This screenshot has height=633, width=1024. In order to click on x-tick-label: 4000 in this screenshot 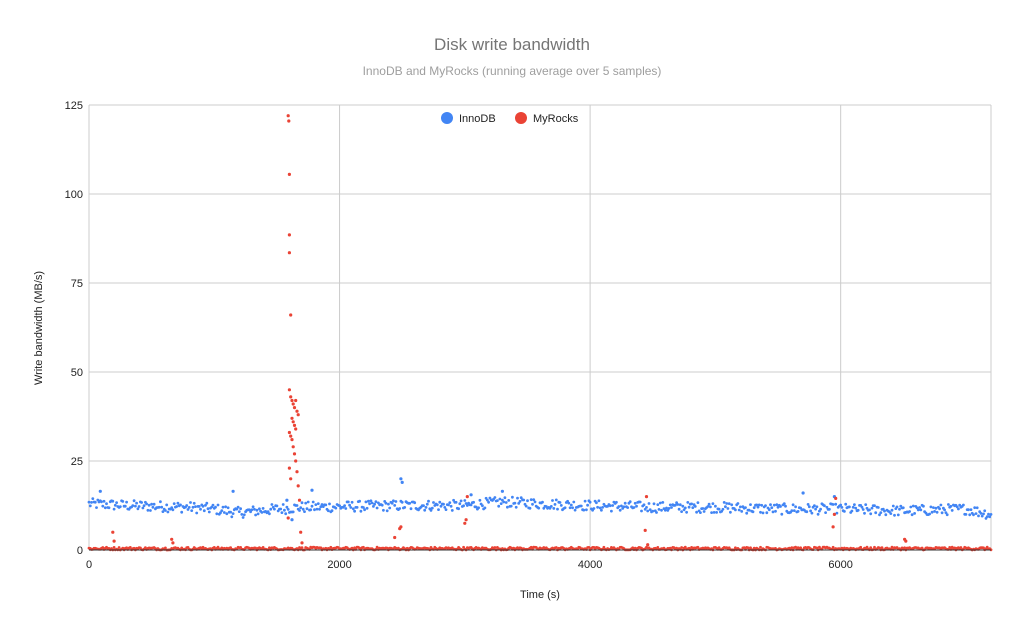, I will do `click(590, 565)`.